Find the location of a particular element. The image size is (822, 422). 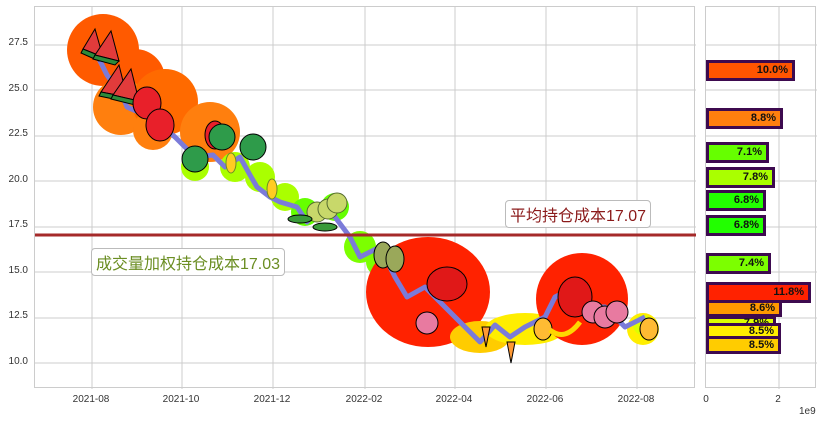

side-x-tick: 0 is located at coordinates (706, 399).